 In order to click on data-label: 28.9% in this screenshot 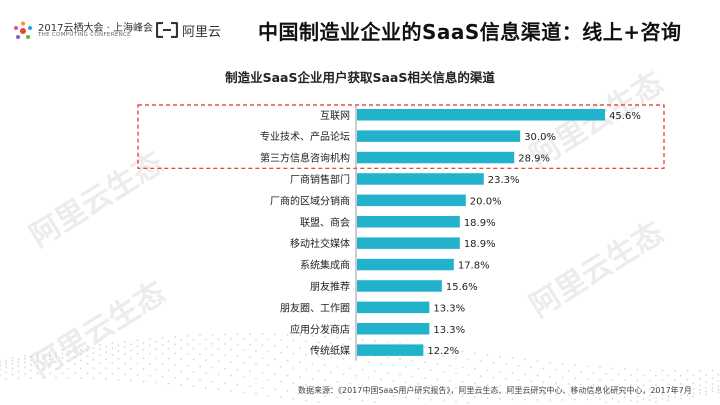, I will do `click(534, 159)`.